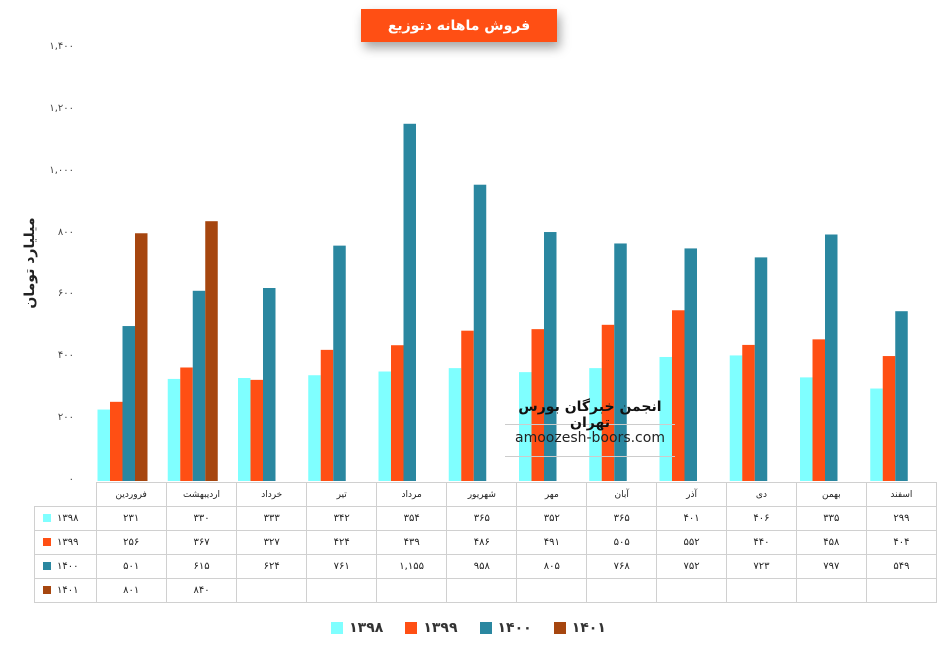 The width and height of the screenshot is (937, 651). What do you see at coordinates (901, 542) in the screenshot?
I see `data-cell: ۴۰۴` at bounding box center [901, 542].